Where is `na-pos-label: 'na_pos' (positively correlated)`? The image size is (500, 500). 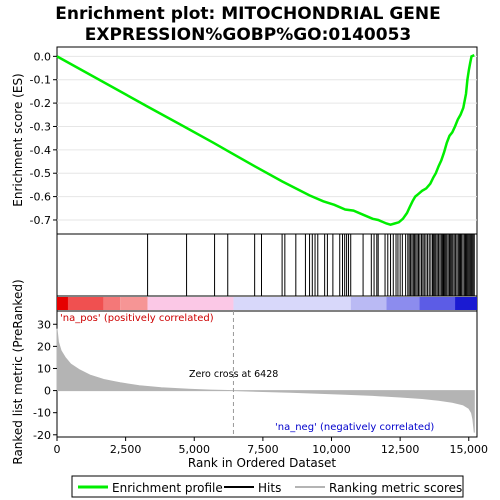
na-pos-label: 'na_pos' (positively correlated) is located at coordinates (137, 318).